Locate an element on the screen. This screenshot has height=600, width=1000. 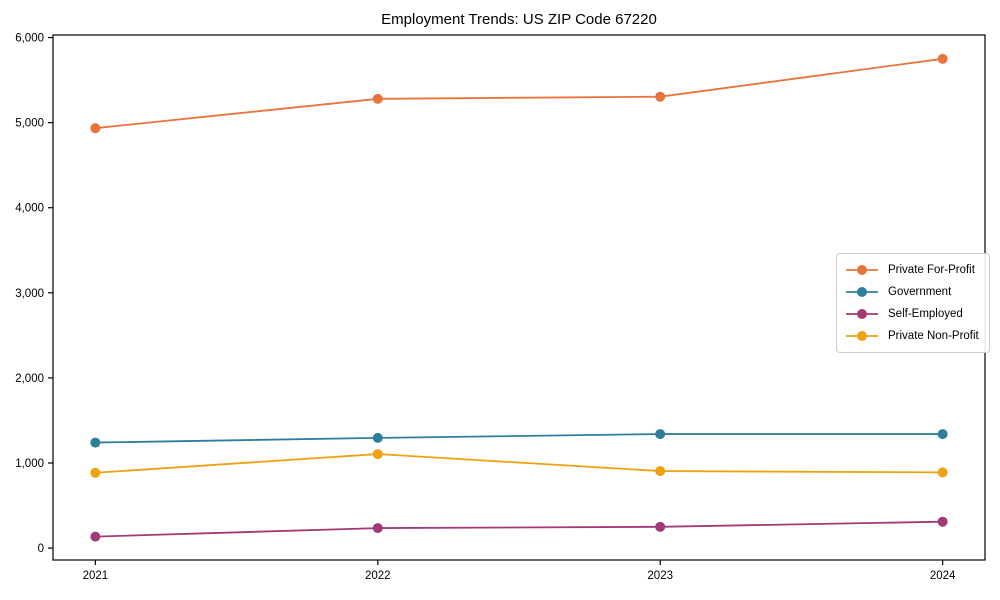
x-tick-label: 2023 is located at coordinates (660, 576).